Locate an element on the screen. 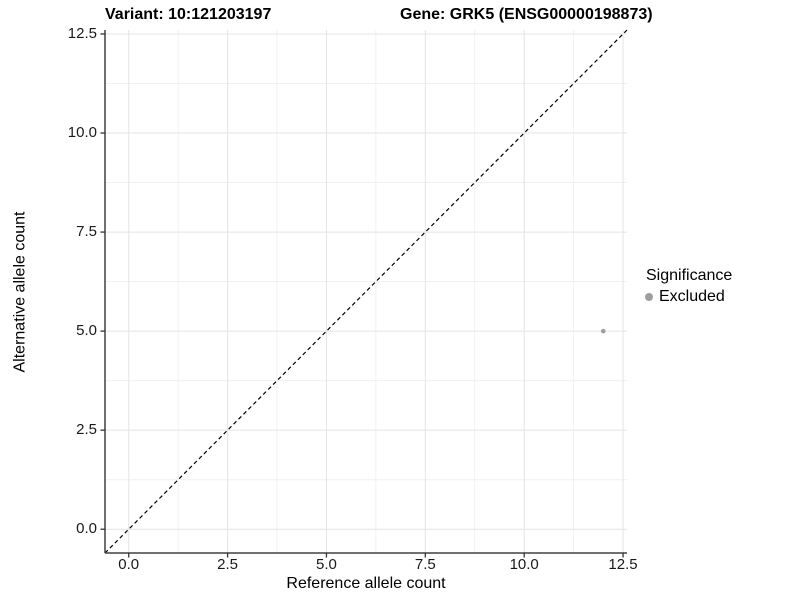 The width and height of the screenshot is (800, 600). variant-title: Variant: 10:121203197 is located at coordinates (188, 14).